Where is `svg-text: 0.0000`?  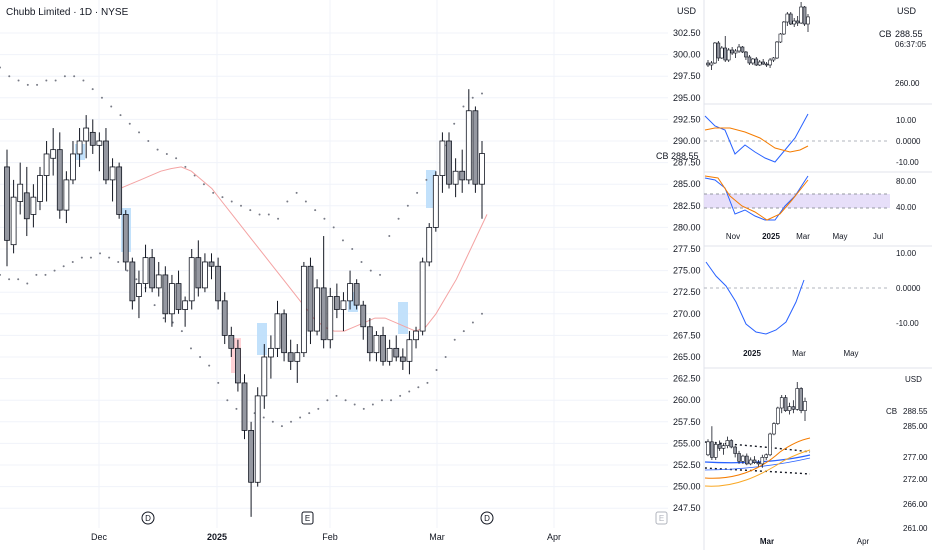
svg-text: 0.0000 is located at coordinates (908, 141).